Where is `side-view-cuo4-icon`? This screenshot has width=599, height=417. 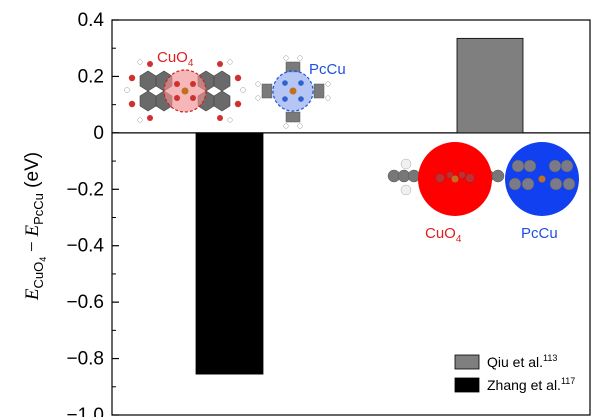 side-view-cuo4-icon is located at coordinates (446, 179).